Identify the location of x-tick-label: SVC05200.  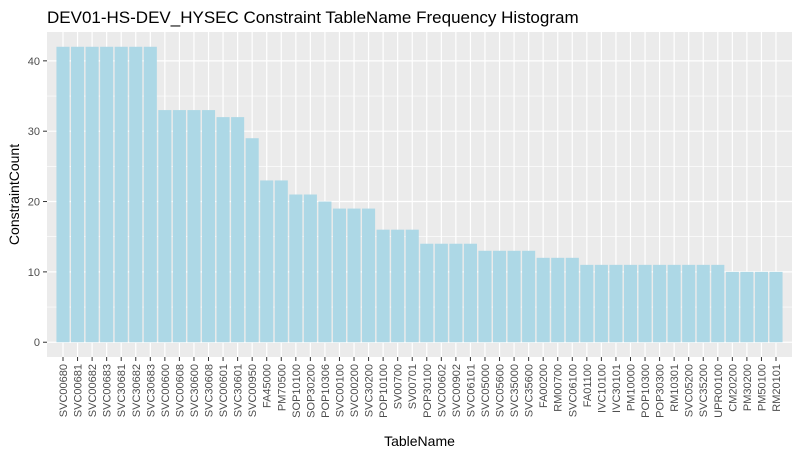
(690, 390).